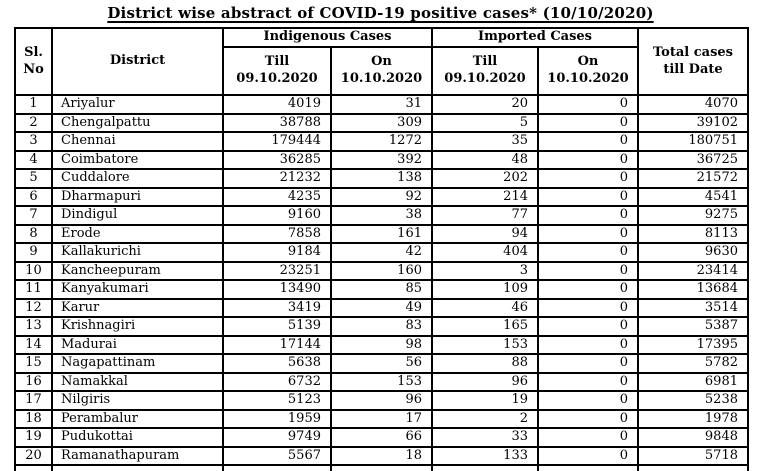 Image resolution: width=761 pixels, height=471 pixels. I want to click on cell-indigenous-on: 17, so click(381, 418).